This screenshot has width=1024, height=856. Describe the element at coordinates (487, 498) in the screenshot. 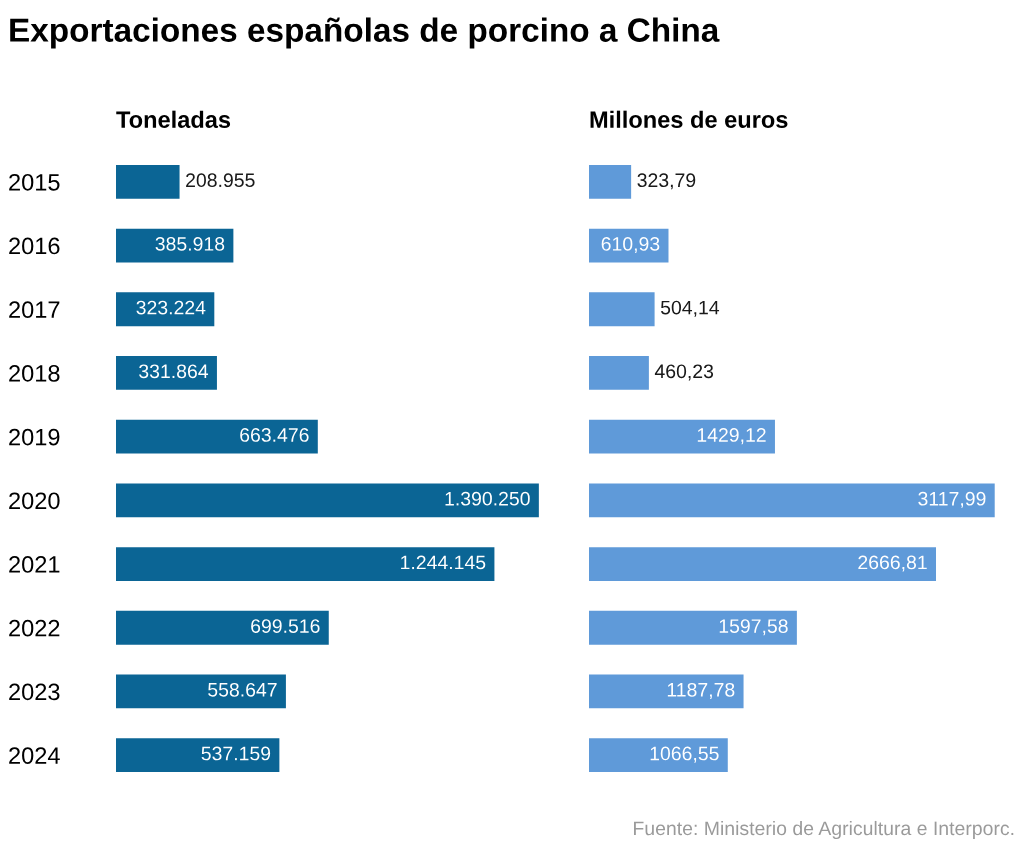

I see `data-label: 1.390.250` at that location.